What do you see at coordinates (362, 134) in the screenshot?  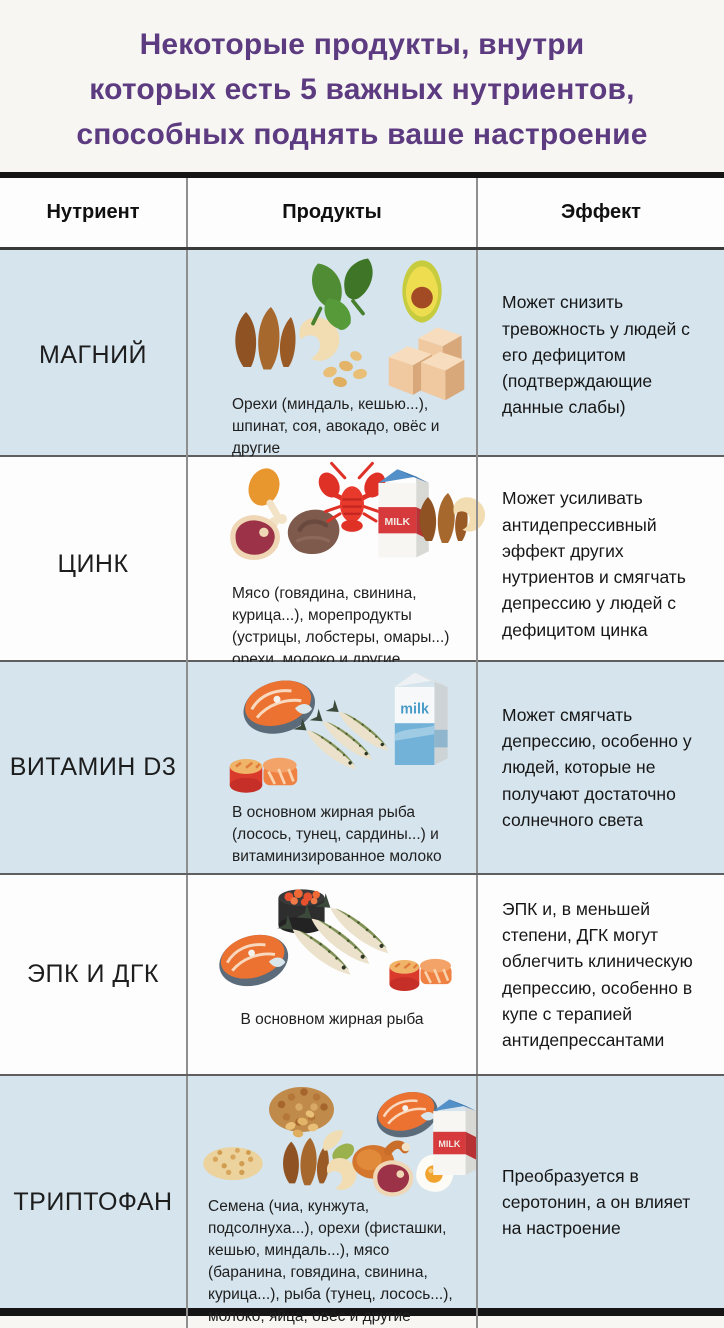 I see `title-line-3: способных поднять ваше настроение` at bounding box center [362, 134].